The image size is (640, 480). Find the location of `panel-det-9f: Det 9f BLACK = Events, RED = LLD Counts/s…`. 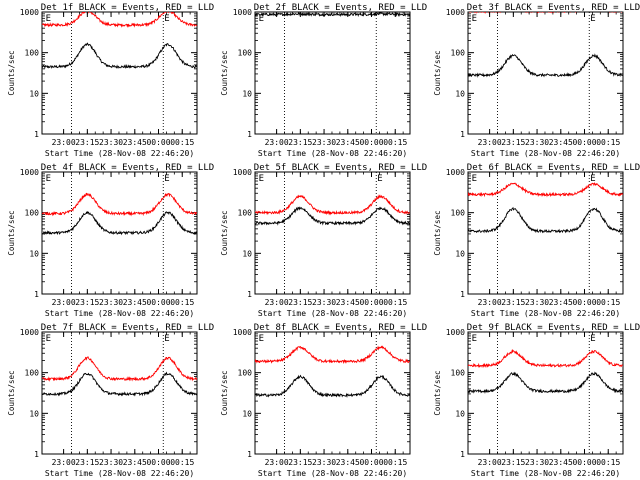

panel-det-9f: Det 9f BLACK = Events, RED = LLD Counts/s… is located at coordinates (536, 400).